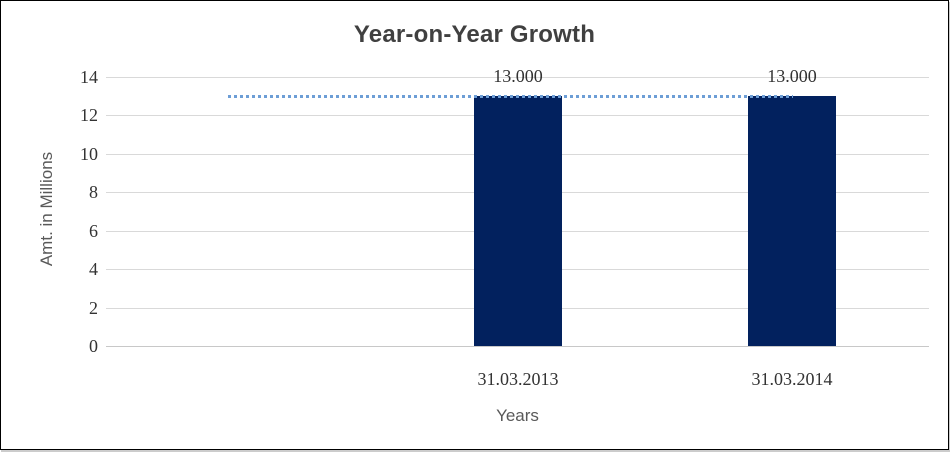 Image resolution: width=951 pixels, height=452 pixels. Describe the element at coordinates (517, 415) in the screenshot. I see `x-axis-title: Years` at that location.